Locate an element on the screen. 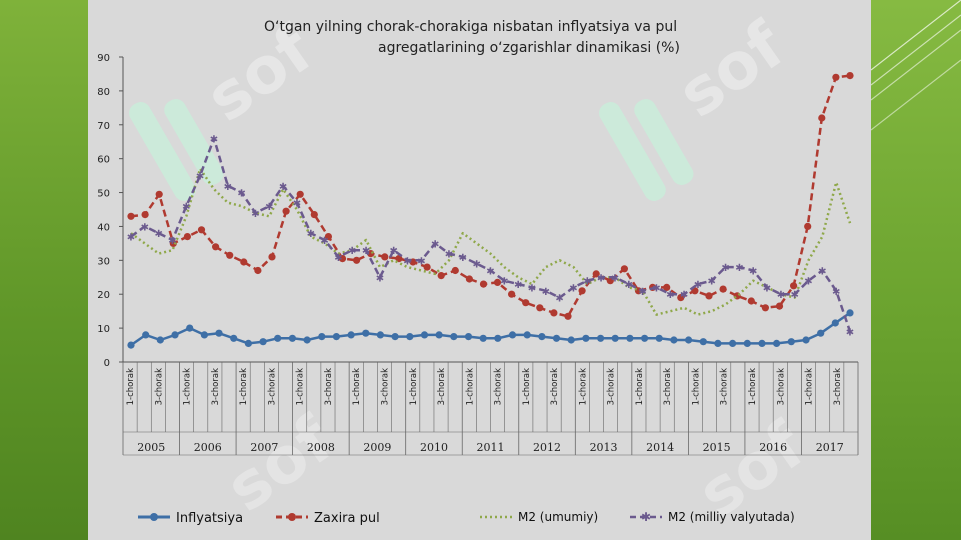 This screenshot has height=540, width=961. right-green-band is located at coordinates (916, 270).